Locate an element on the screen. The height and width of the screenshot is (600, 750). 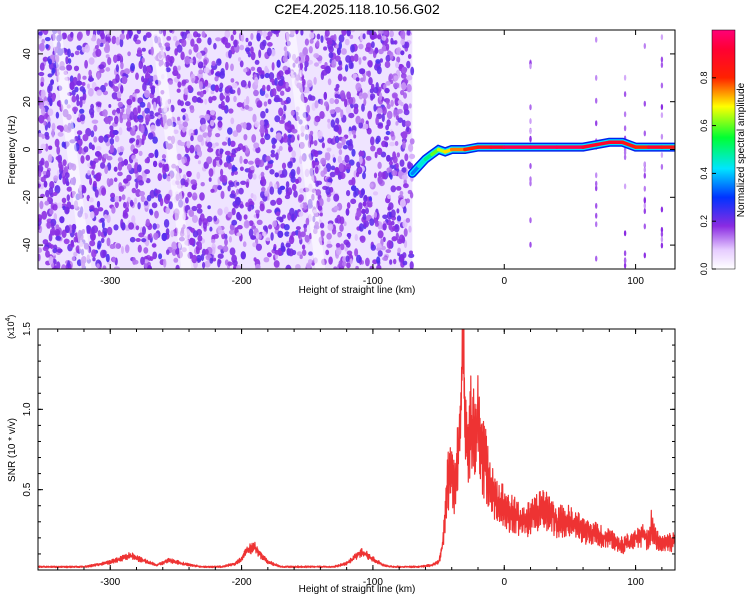
colorbar-tick-label: 0.8 is located at coordinates (704, 78).